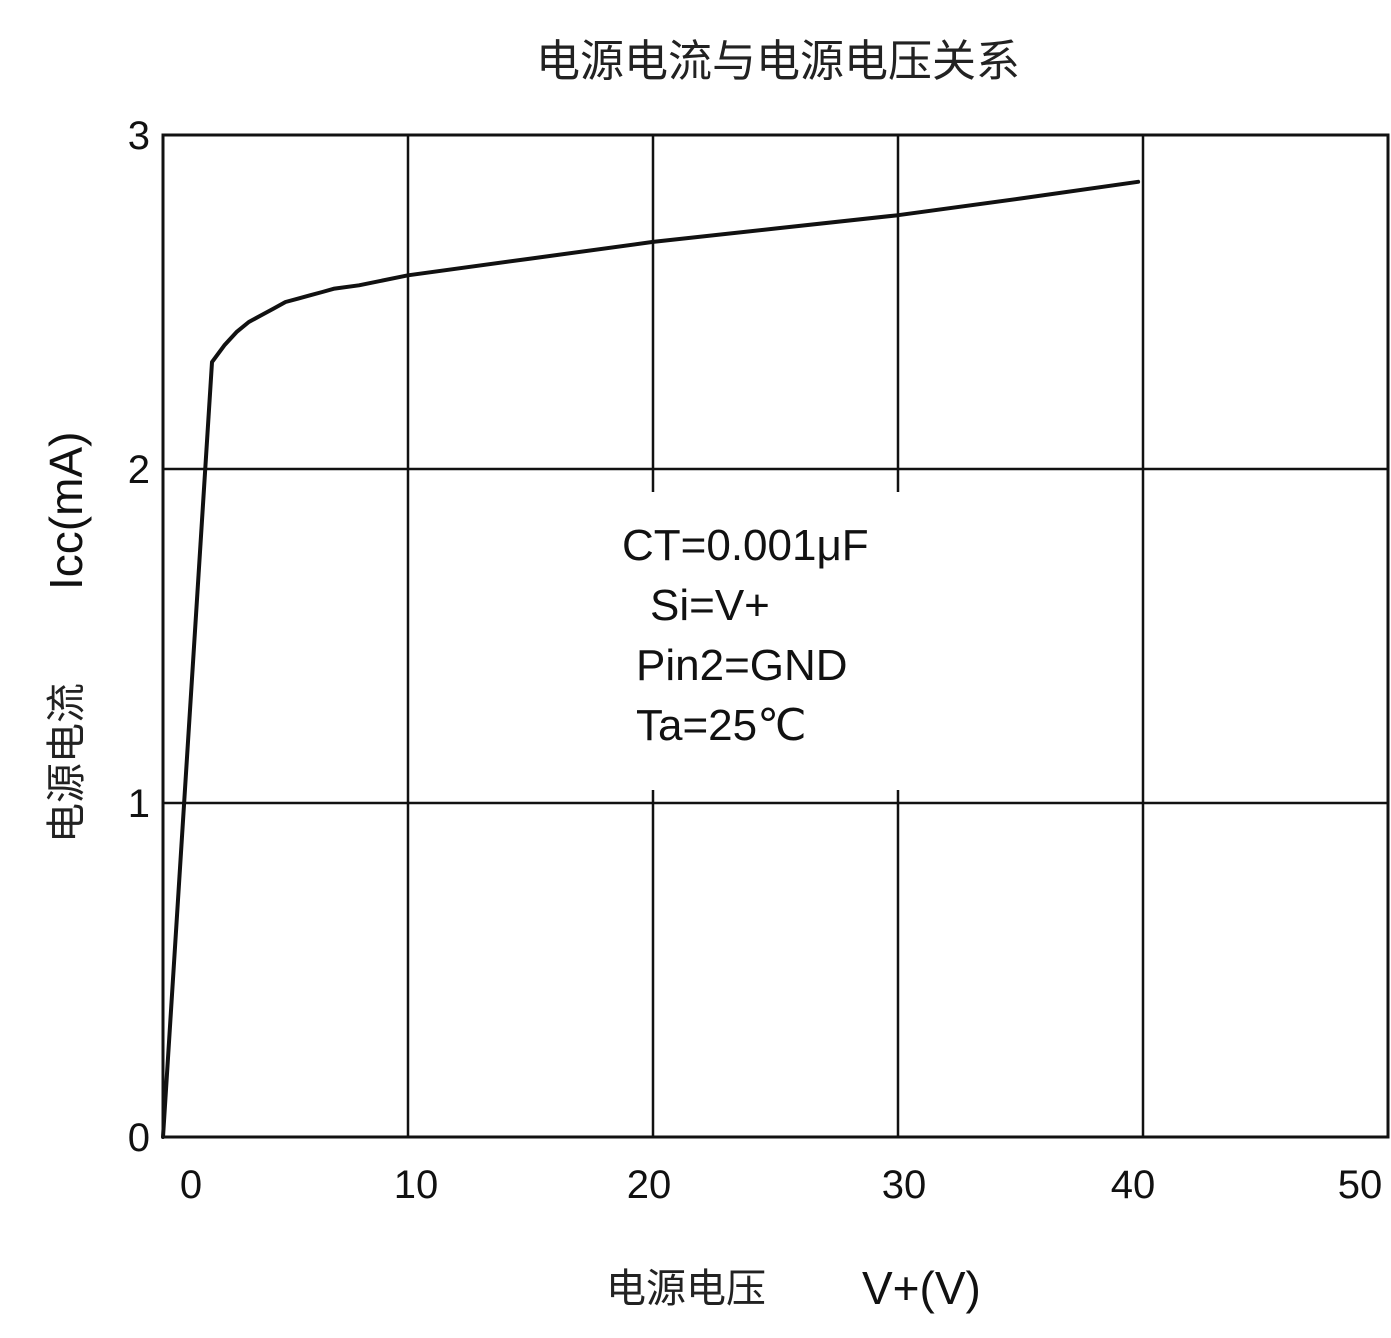 The image size is (1391, 1338). Describe the element at coordinates (710, 605) in the screenshot. I see `annotation-line: Si=V+` at that location.